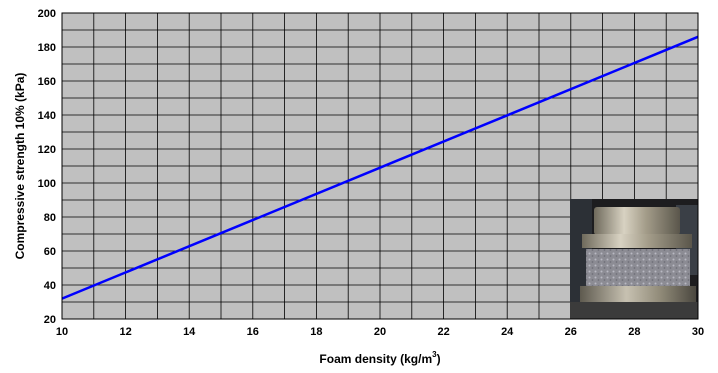 Image resolution: width=718 pixels, height=373 pixels. What do you see at coordinates (571, 332) in the screenshot?
I see `x-tick-label: 26` at bounding box center [571, 332].